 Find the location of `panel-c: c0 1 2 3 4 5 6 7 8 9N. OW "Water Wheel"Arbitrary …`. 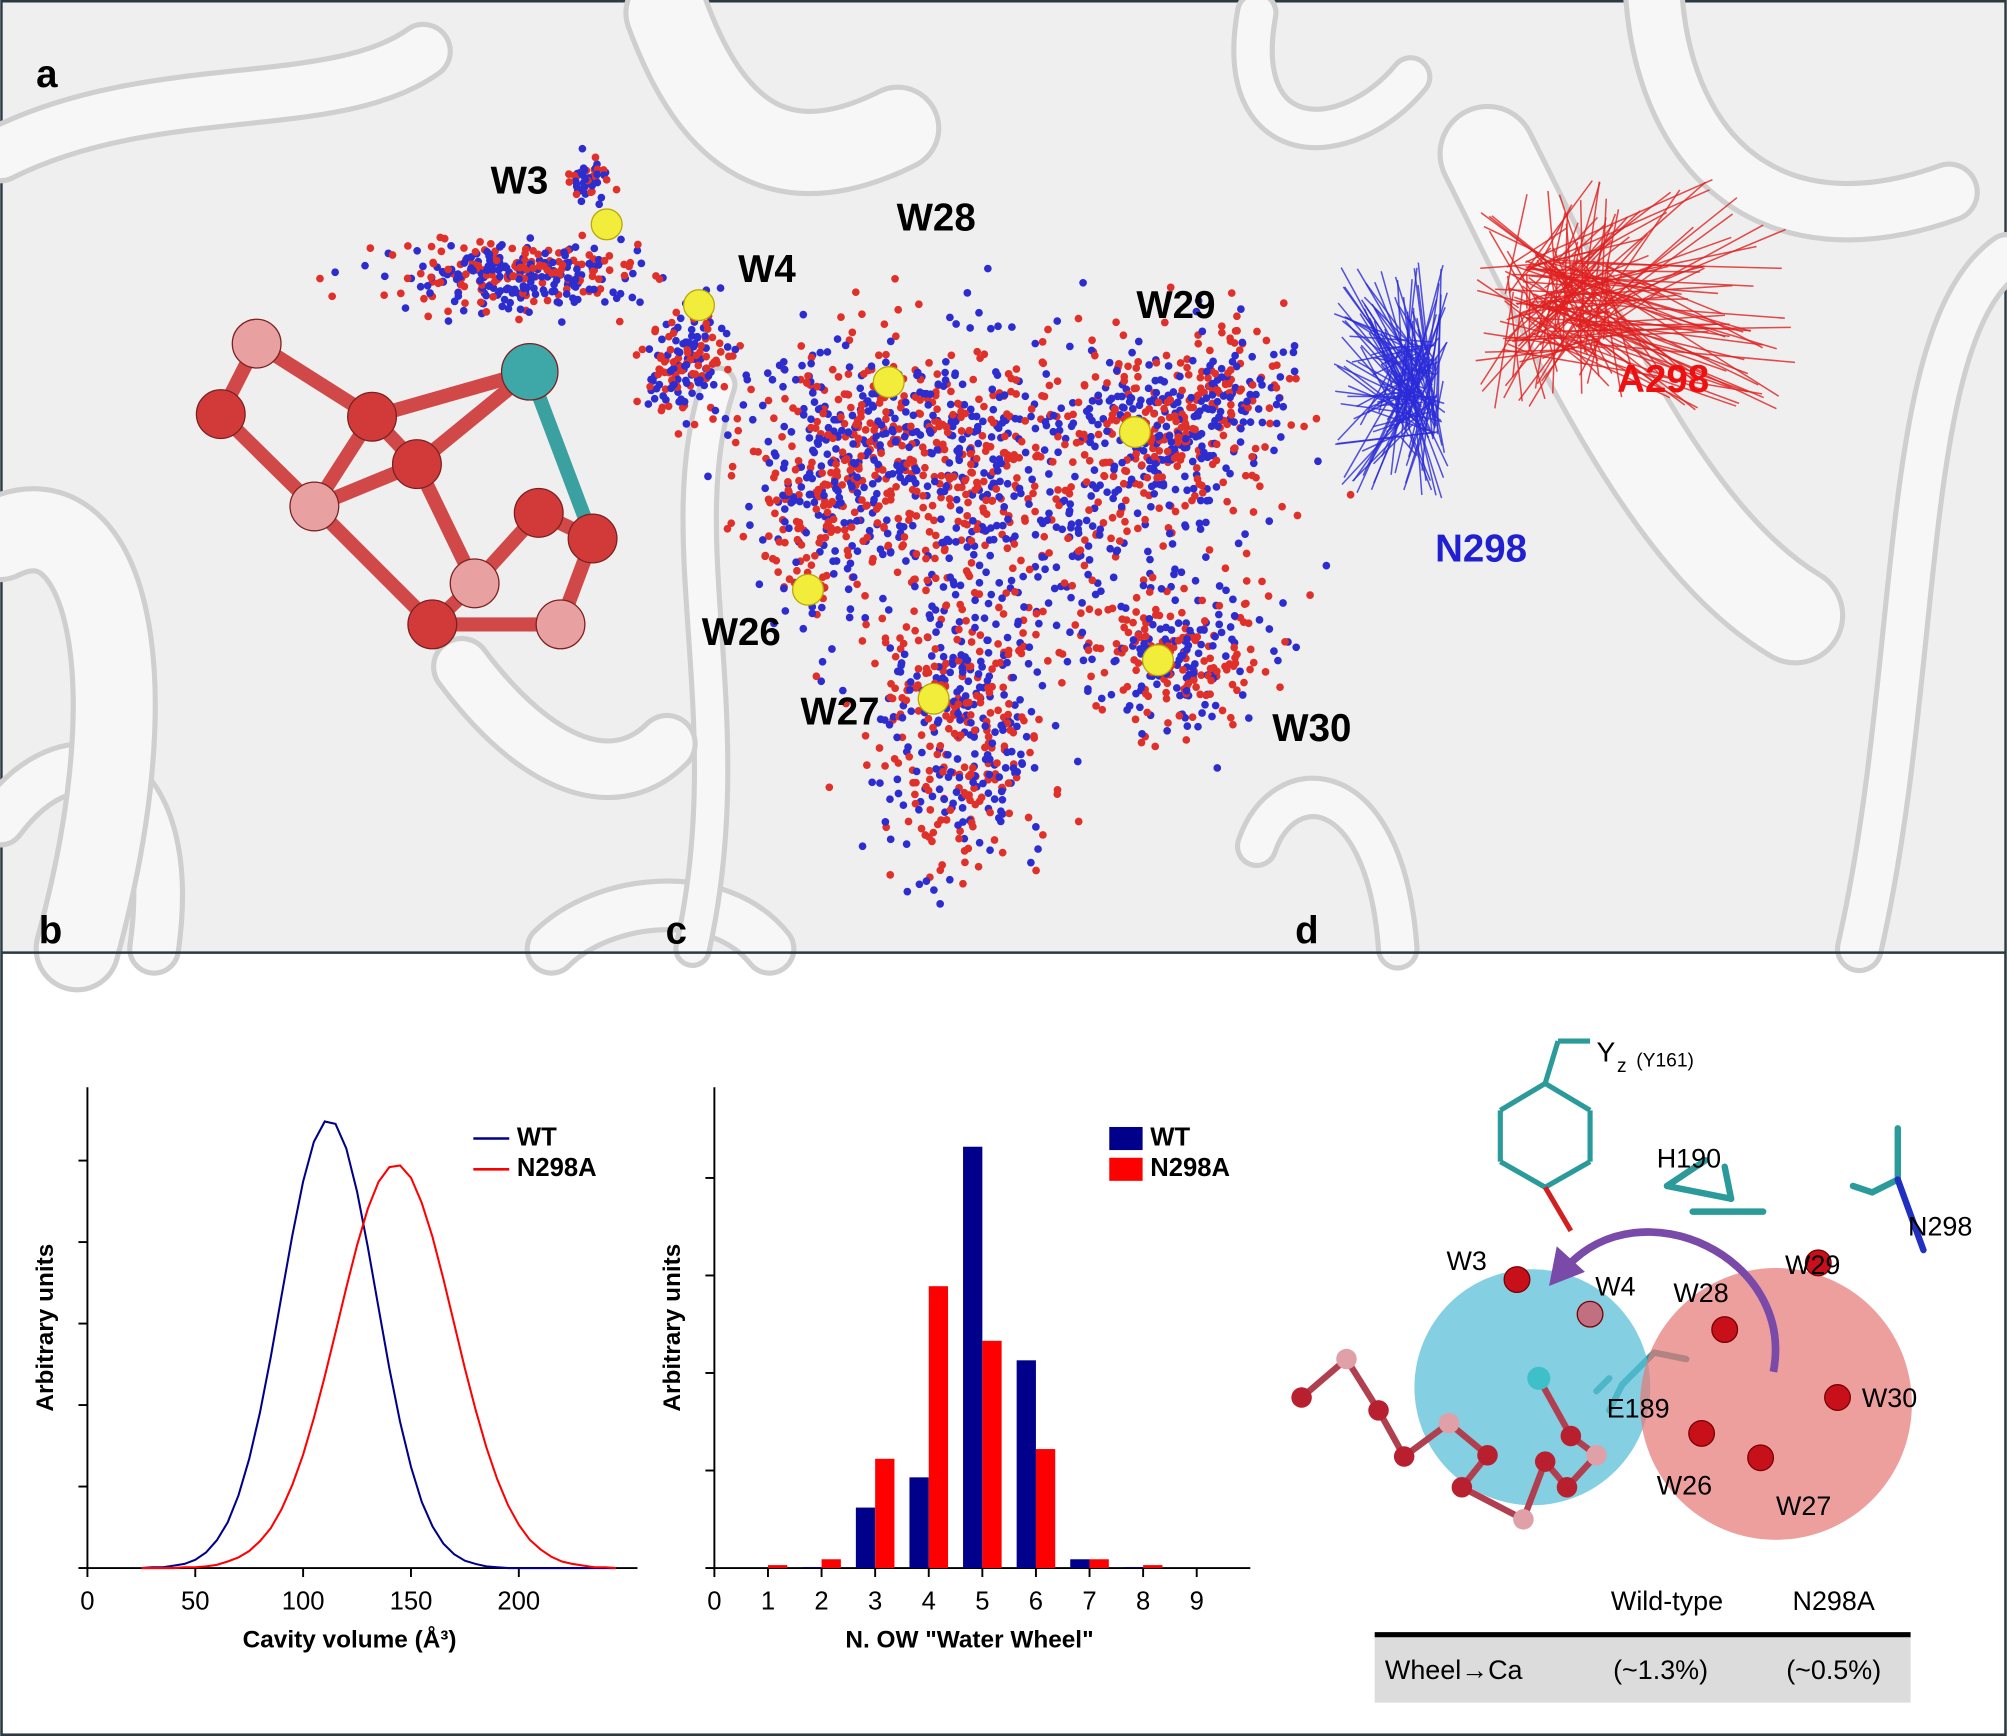

panel-c: c0 1 2 3 4 5 6 7 8 9N. OW "Water Wheel"Arbitrary … is located at coordinates (955, 1282).